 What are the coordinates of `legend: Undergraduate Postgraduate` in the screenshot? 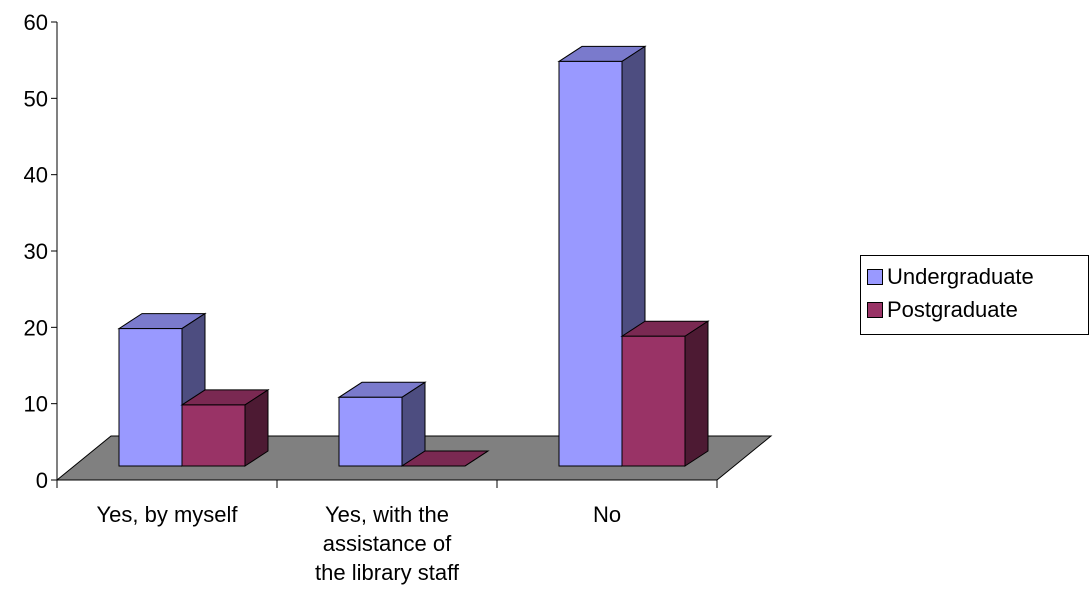 It's located at (974, 295).